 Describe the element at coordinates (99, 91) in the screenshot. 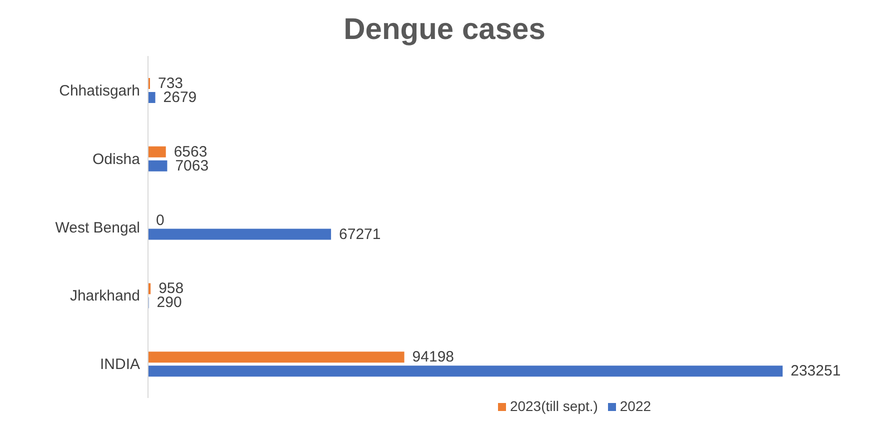

I see `y-tick-label: Chhatisgarh` at that location.